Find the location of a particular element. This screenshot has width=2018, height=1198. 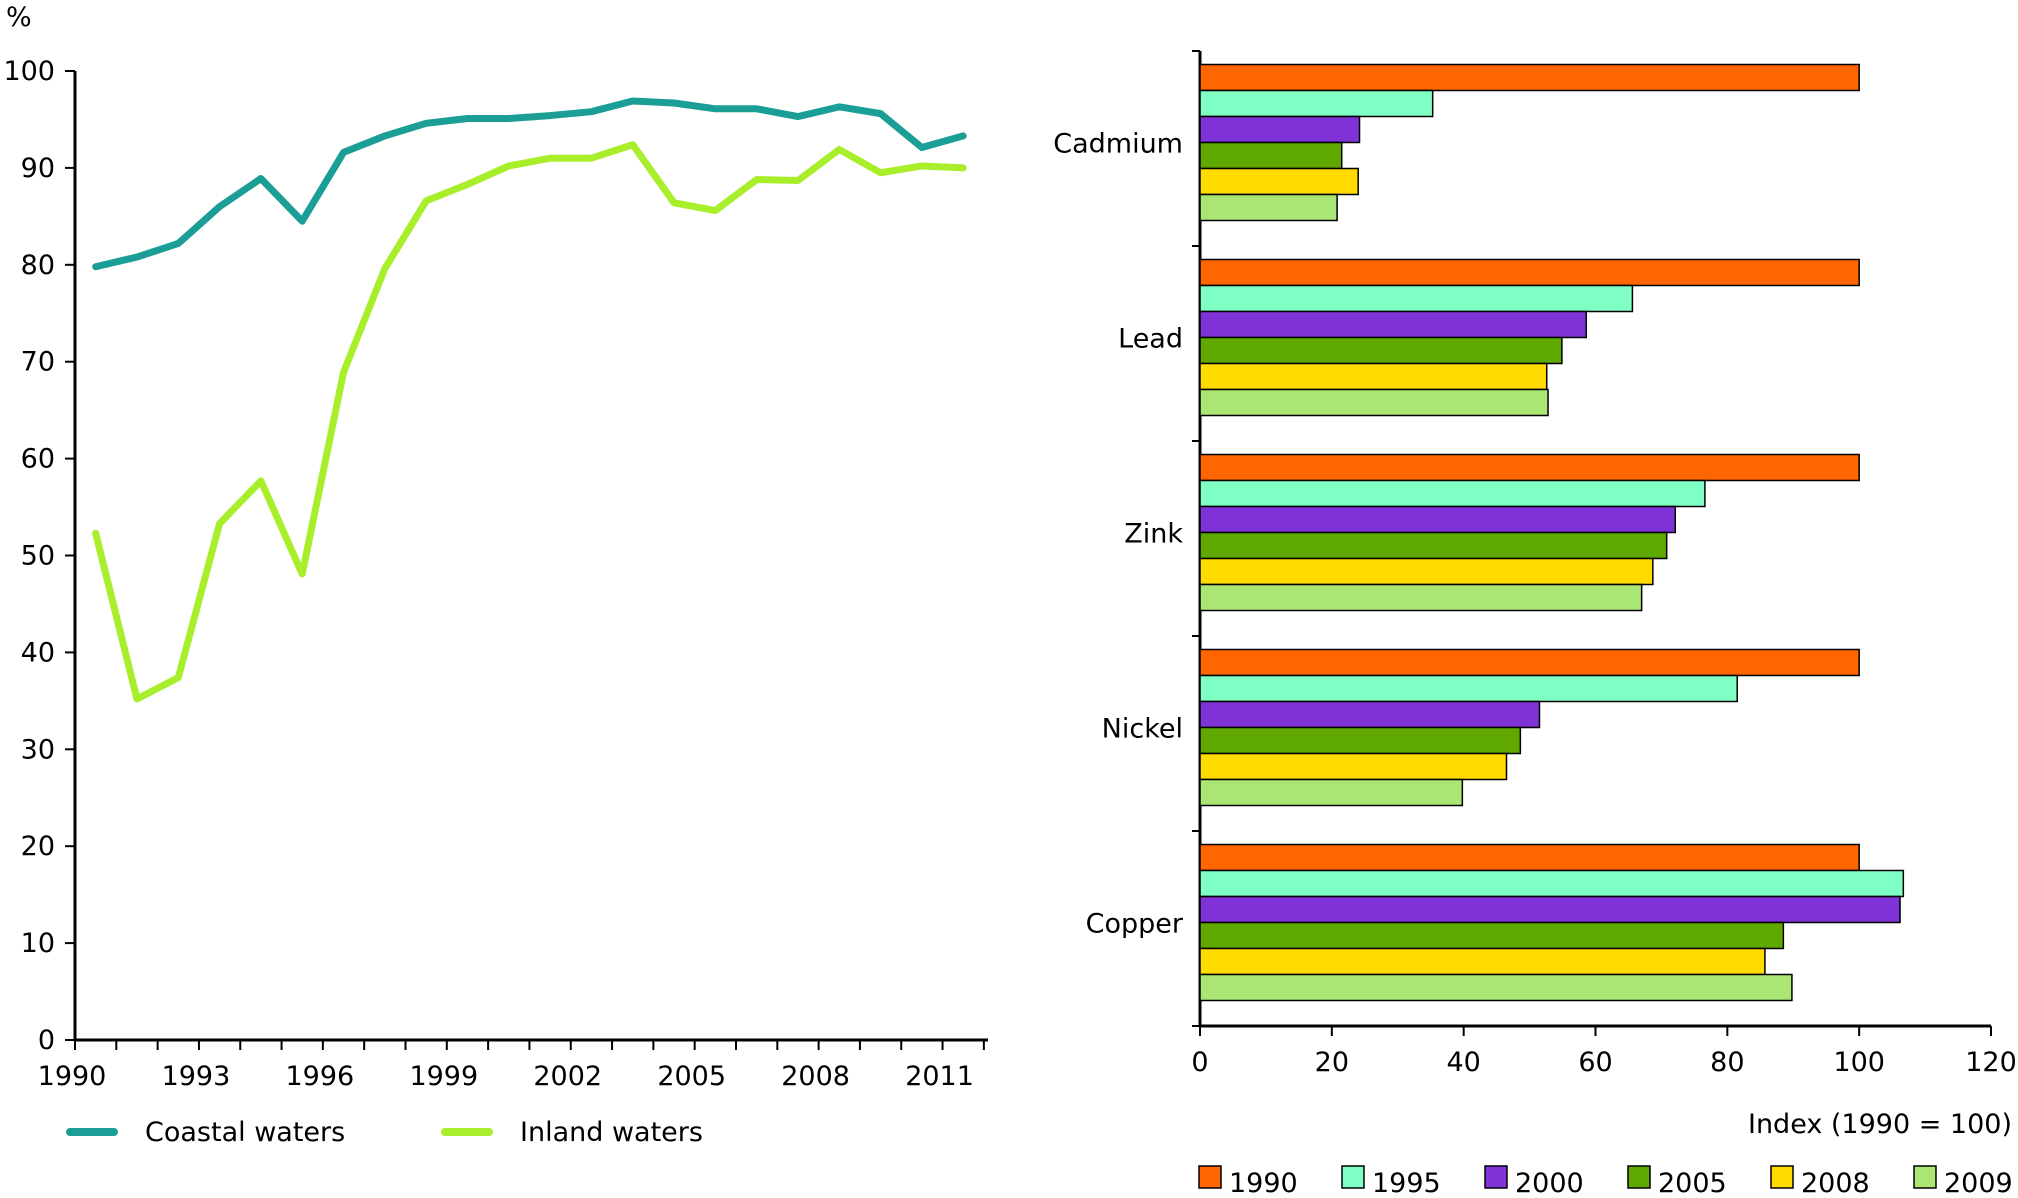

bar-cadmium-2005 is located at coordinates (1271, 155).